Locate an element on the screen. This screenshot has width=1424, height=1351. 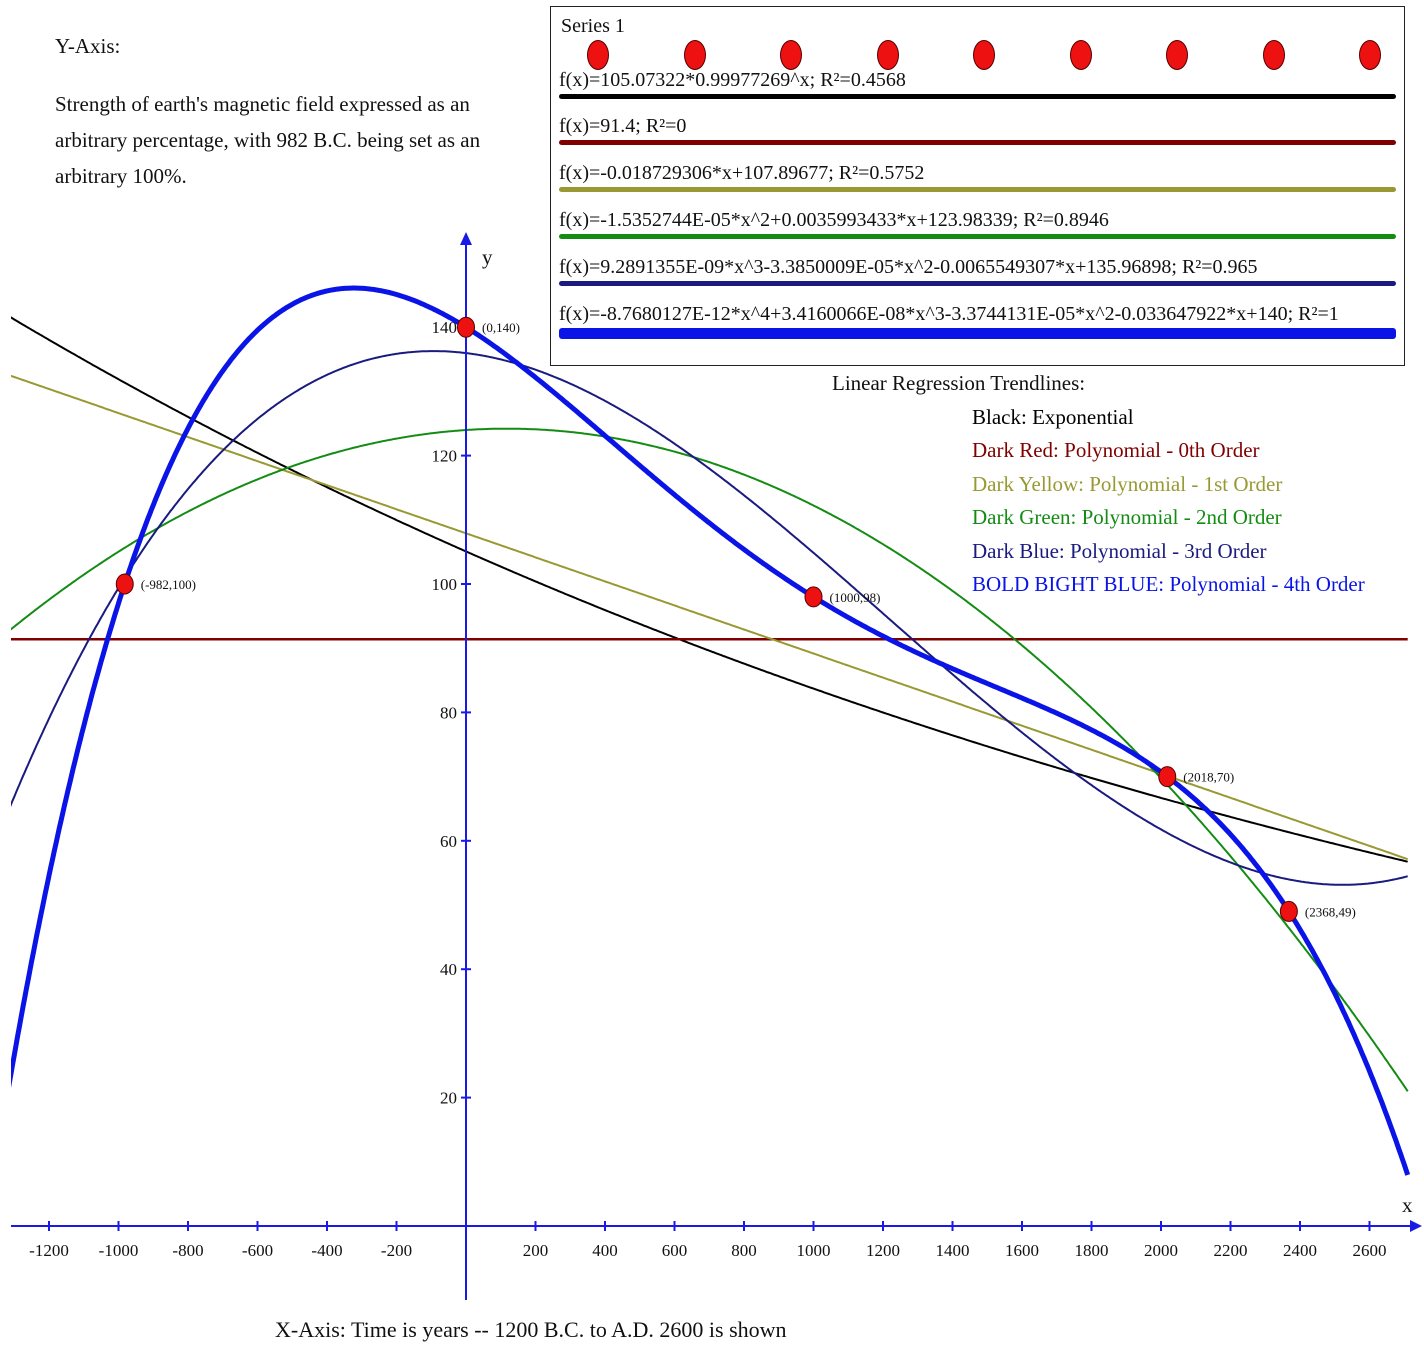
y-axis-arrow is located at coordinates (466, 238).